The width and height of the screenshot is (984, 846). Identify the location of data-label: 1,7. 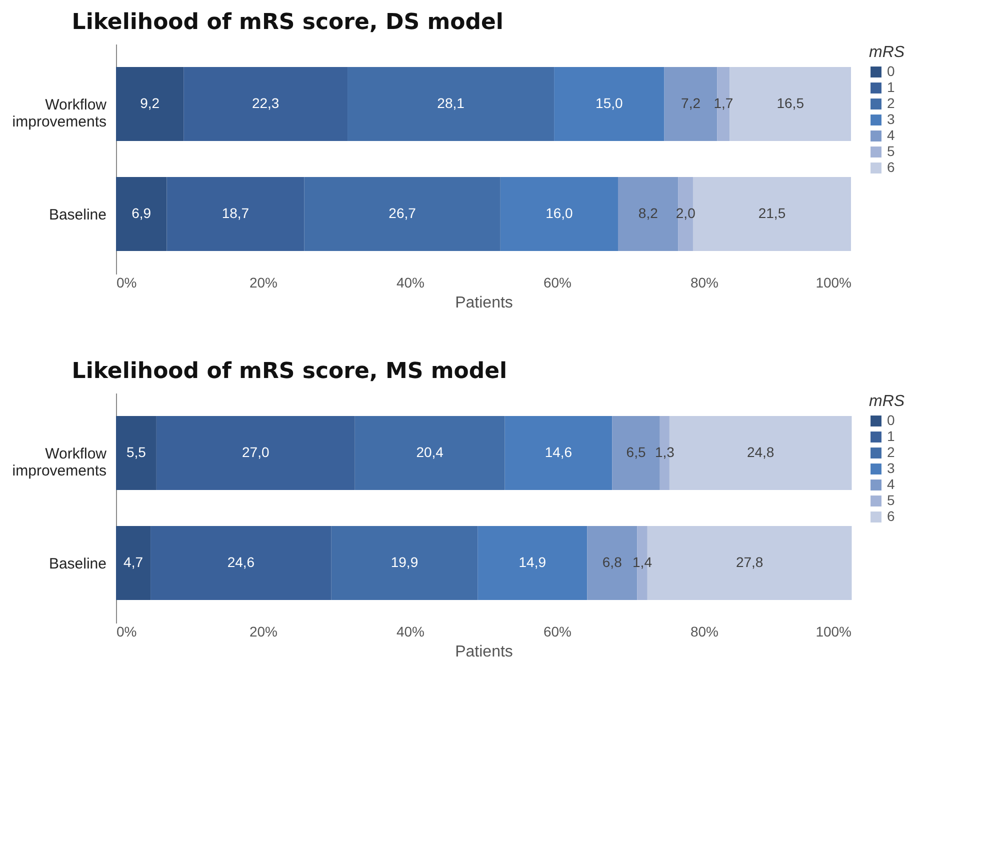
(724, 103).